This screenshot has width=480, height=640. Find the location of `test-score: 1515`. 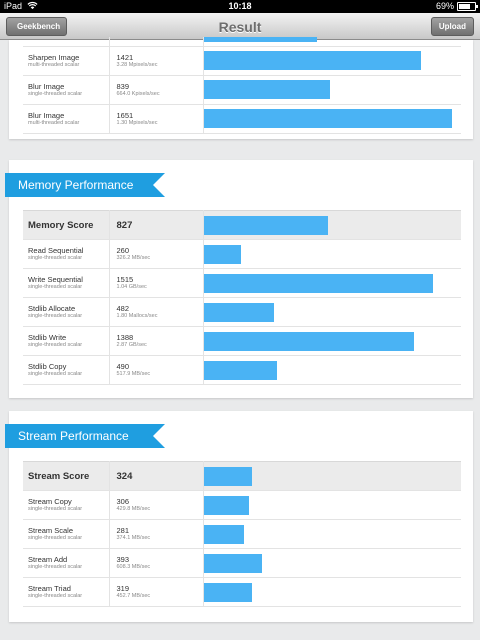

test-score: 1515 is located at coordinates (125, 279).